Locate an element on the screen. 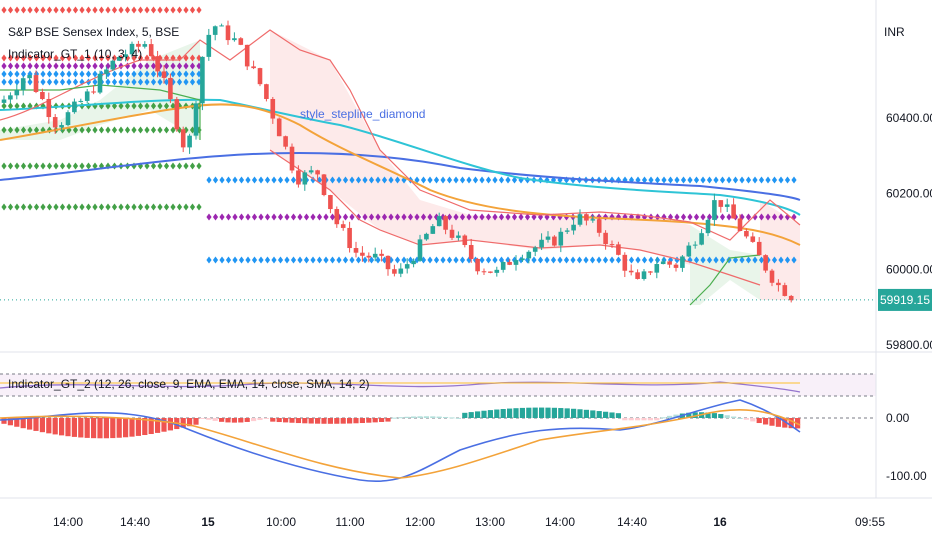  band-line-green is located at coordinates (100, 112).